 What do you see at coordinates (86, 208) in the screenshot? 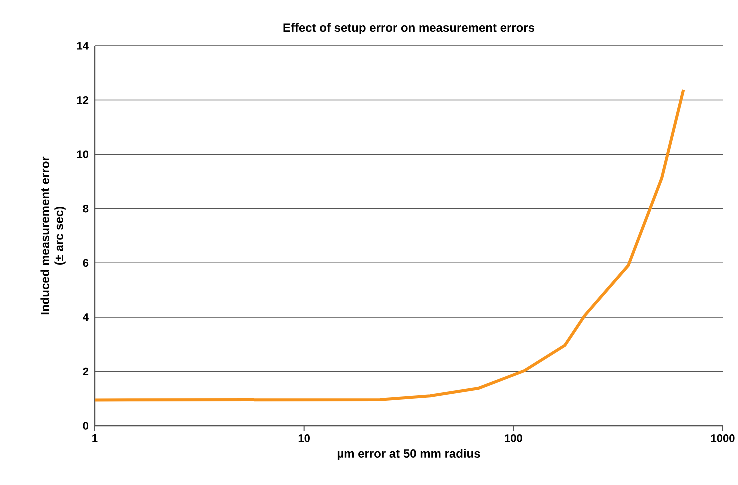
I see `y-tick-label: 8` at bounding box center [86, 208].